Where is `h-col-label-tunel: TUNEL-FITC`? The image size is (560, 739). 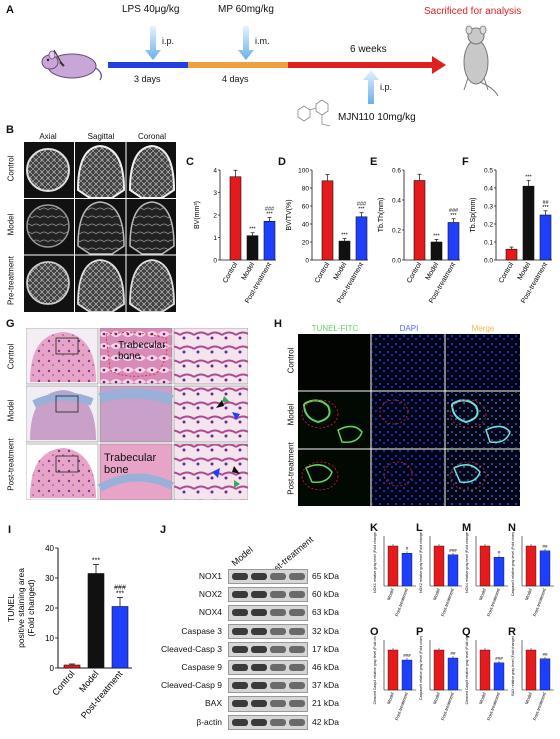 h-col-label-tunel: TUNEL-FITC is located at coordinates (335, 328).